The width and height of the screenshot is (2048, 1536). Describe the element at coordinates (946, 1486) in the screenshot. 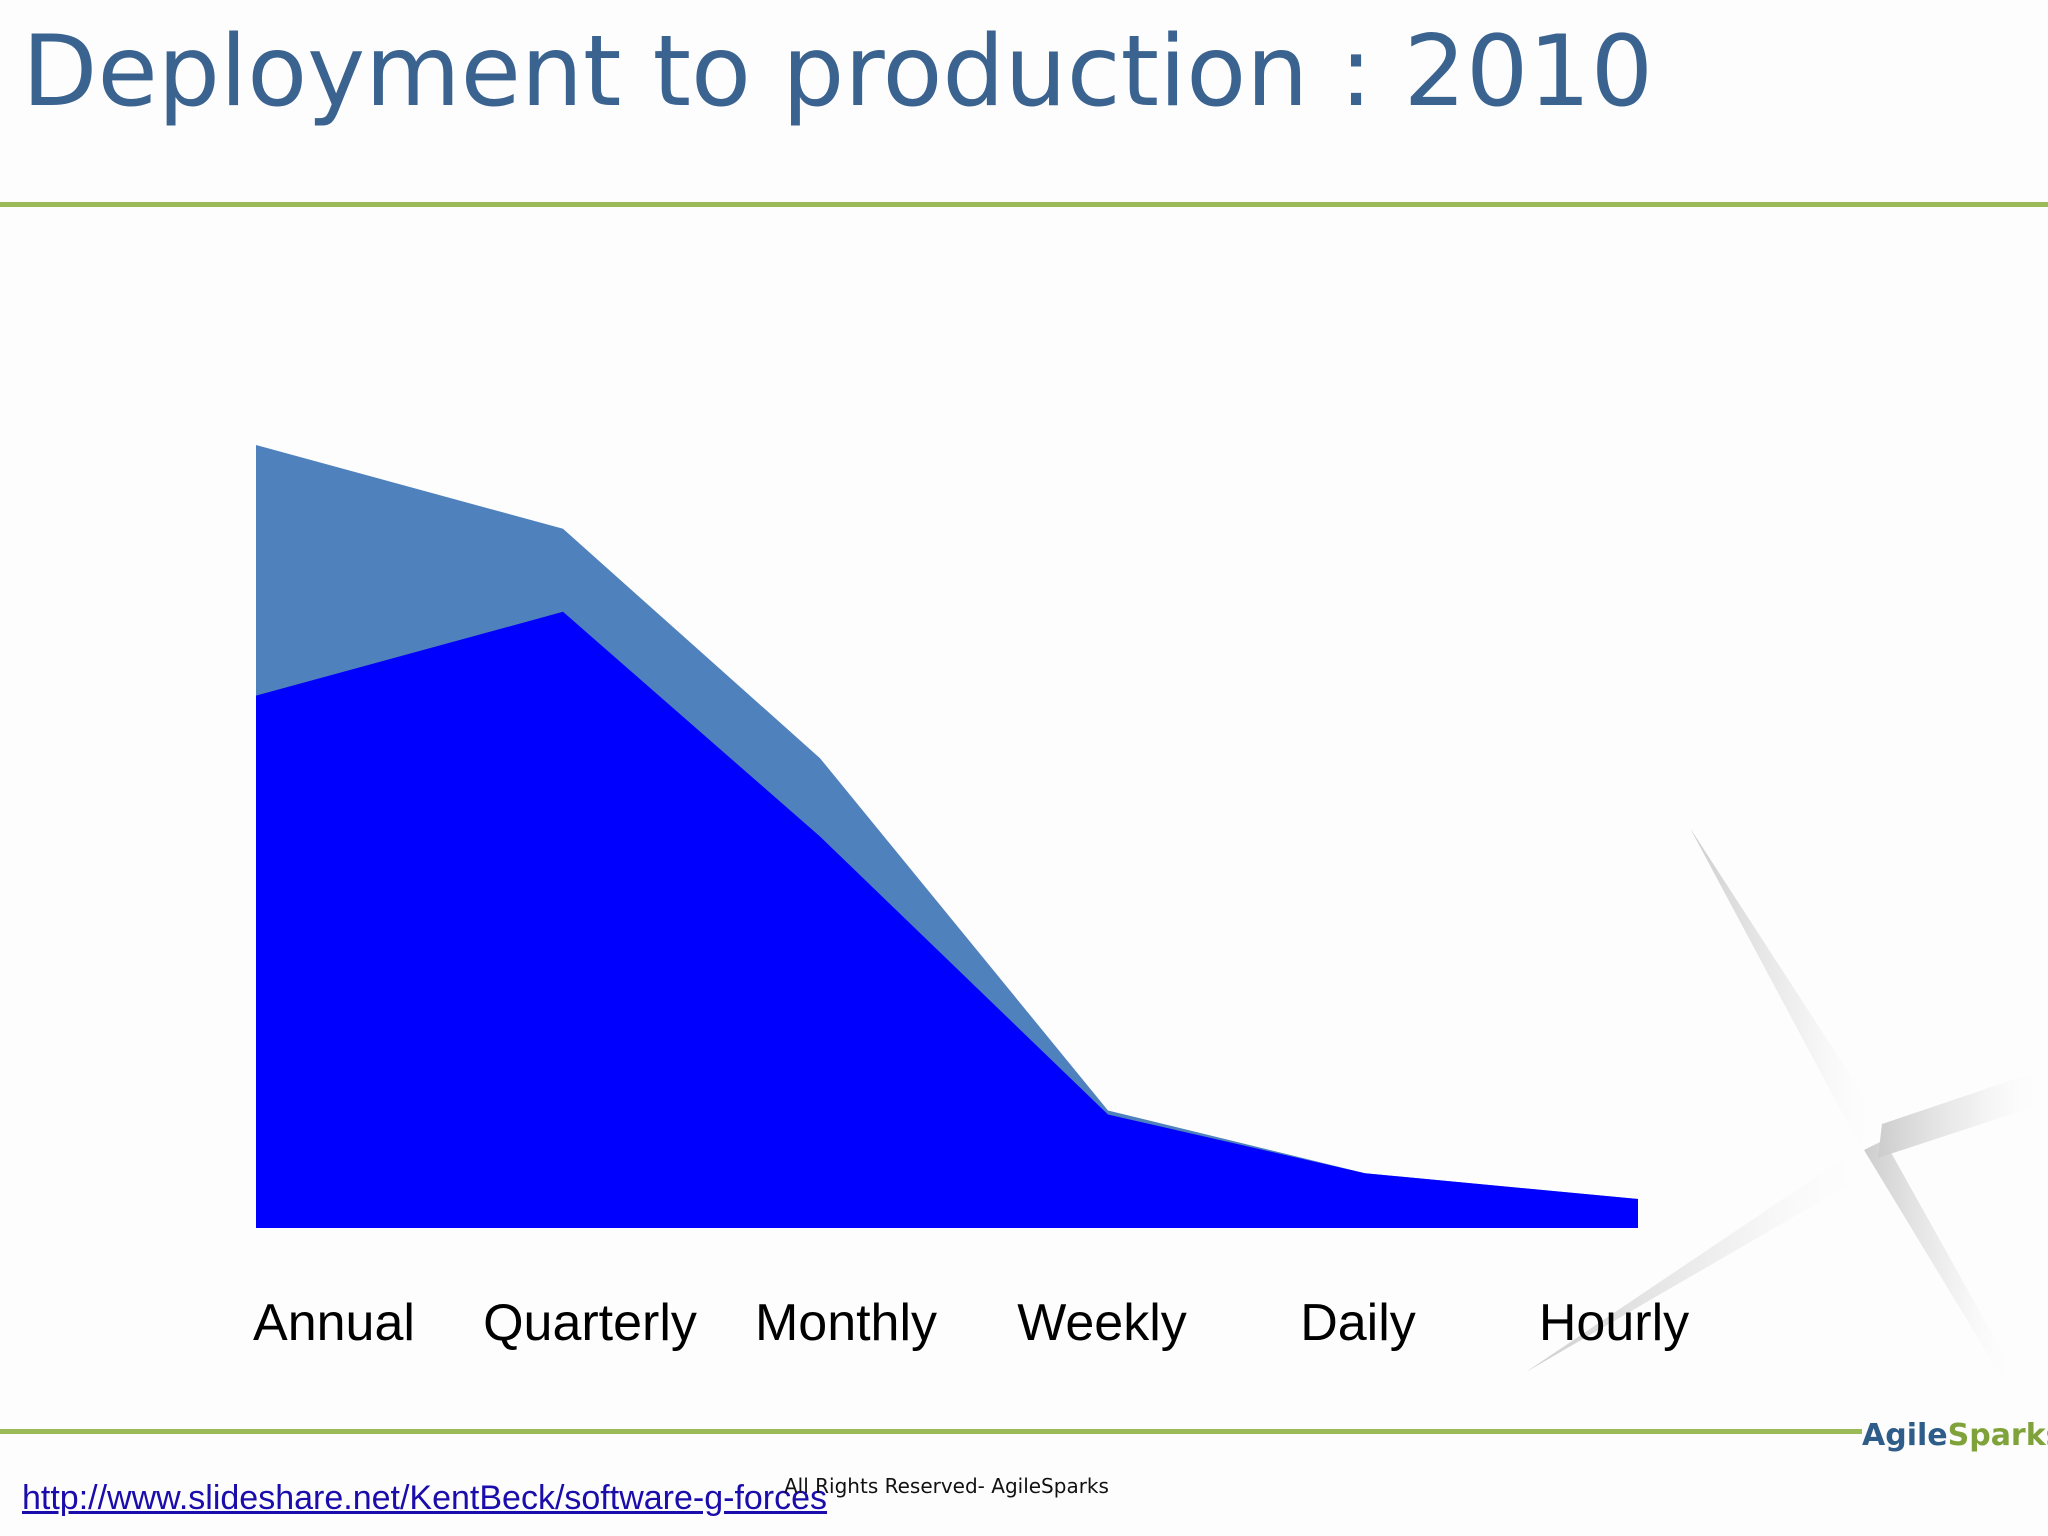

I see `copyright-text: All Rights Reserved- AgileSparks` at that location.